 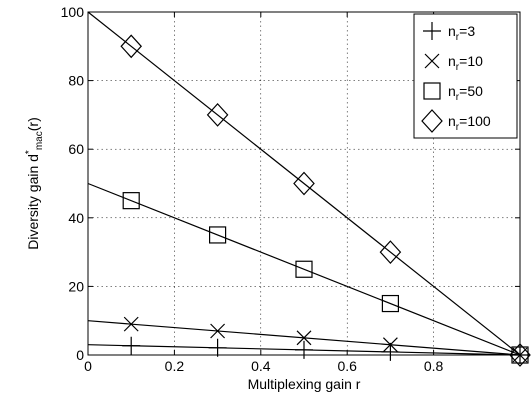 I want to click on x-tick-label: 0.8, so click(x=434, y=366).